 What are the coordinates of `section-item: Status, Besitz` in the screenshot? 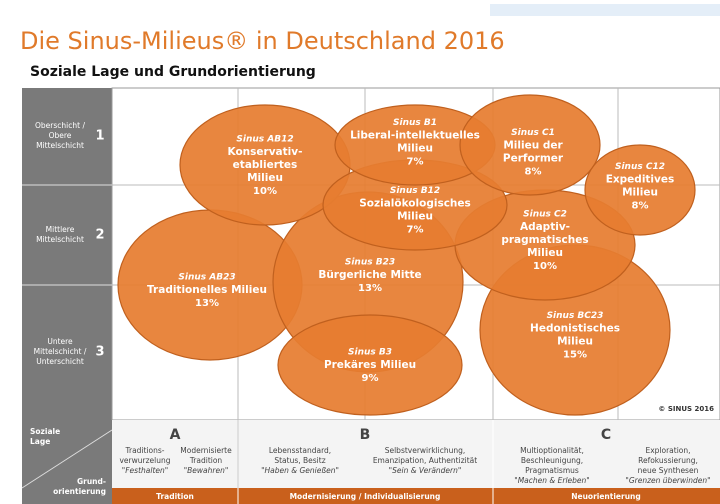 It's located at (299, 460).